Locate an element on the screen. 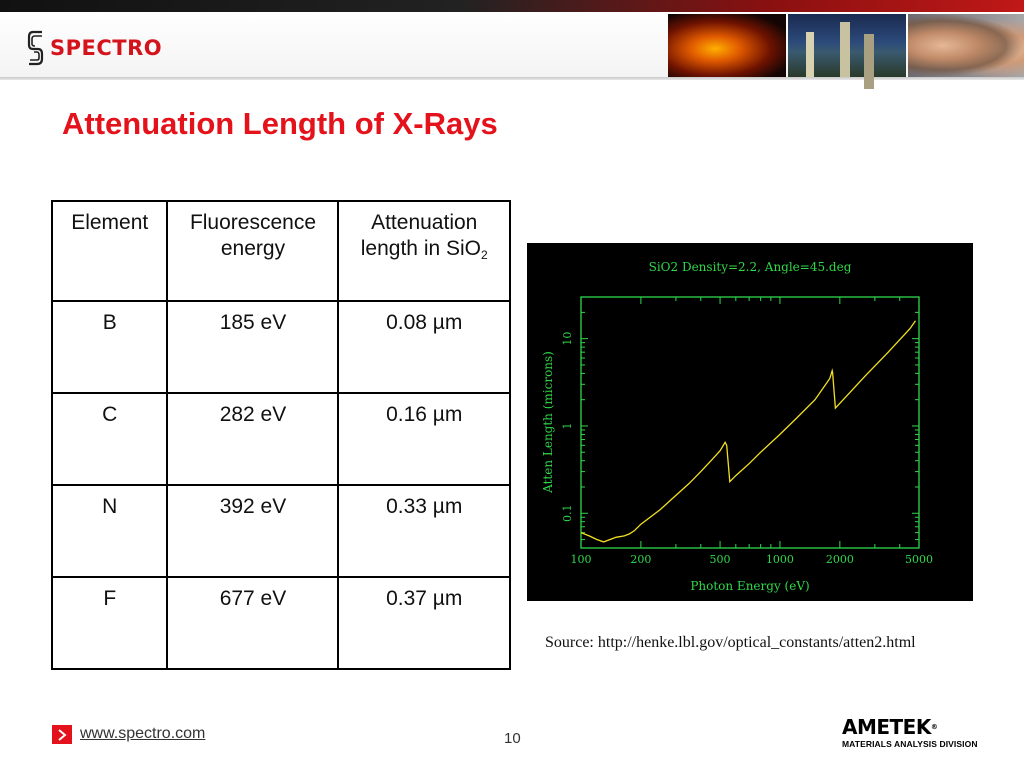 Image resolution: width=1024 pixels, height=768 pixels. table-row: N 392 eV 0.33 µm is located at coordinates (280, 531).